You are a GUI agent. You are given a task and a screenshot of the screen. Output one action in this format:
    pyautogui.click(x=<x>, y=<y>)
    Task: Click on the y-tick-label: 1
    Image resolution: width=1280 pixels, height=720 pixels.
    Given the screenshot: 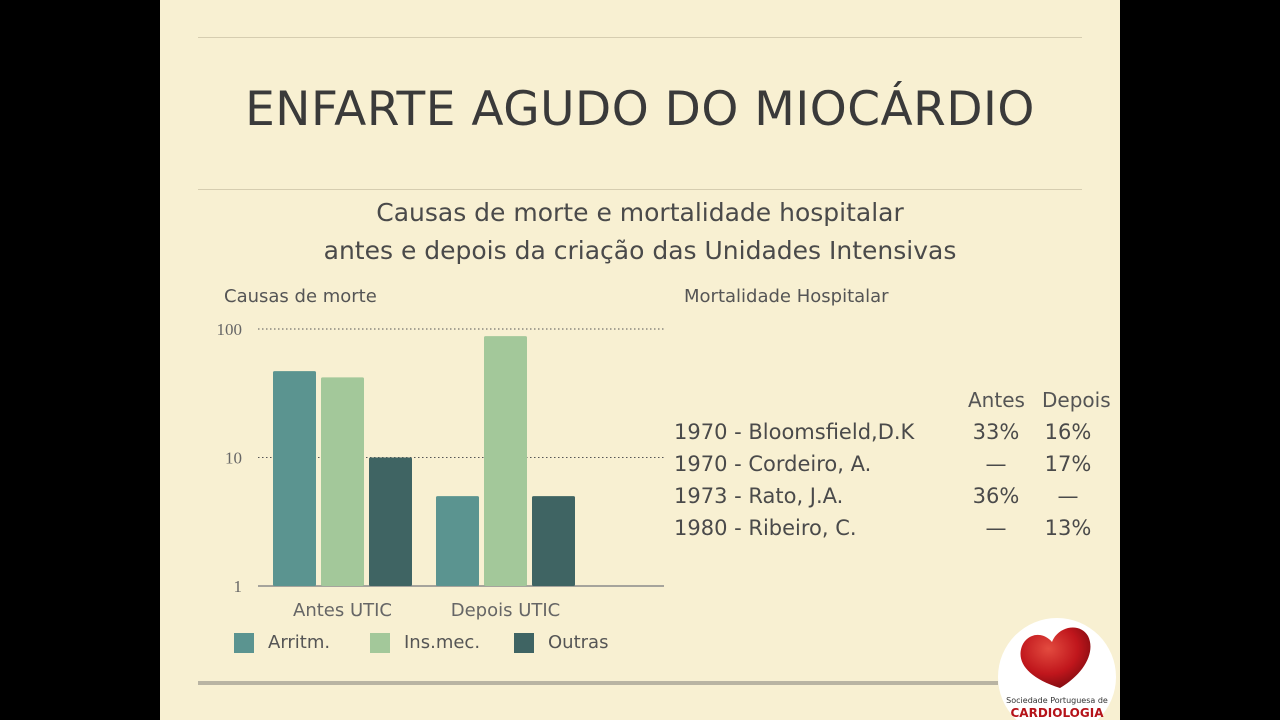 What is the action you would take?
    pyautogui.click(x=238, y=586)
    